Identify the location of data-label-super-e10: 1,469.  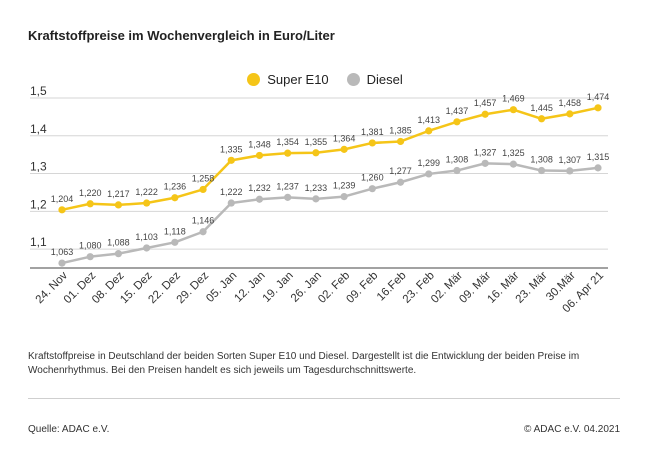
(513, 99).